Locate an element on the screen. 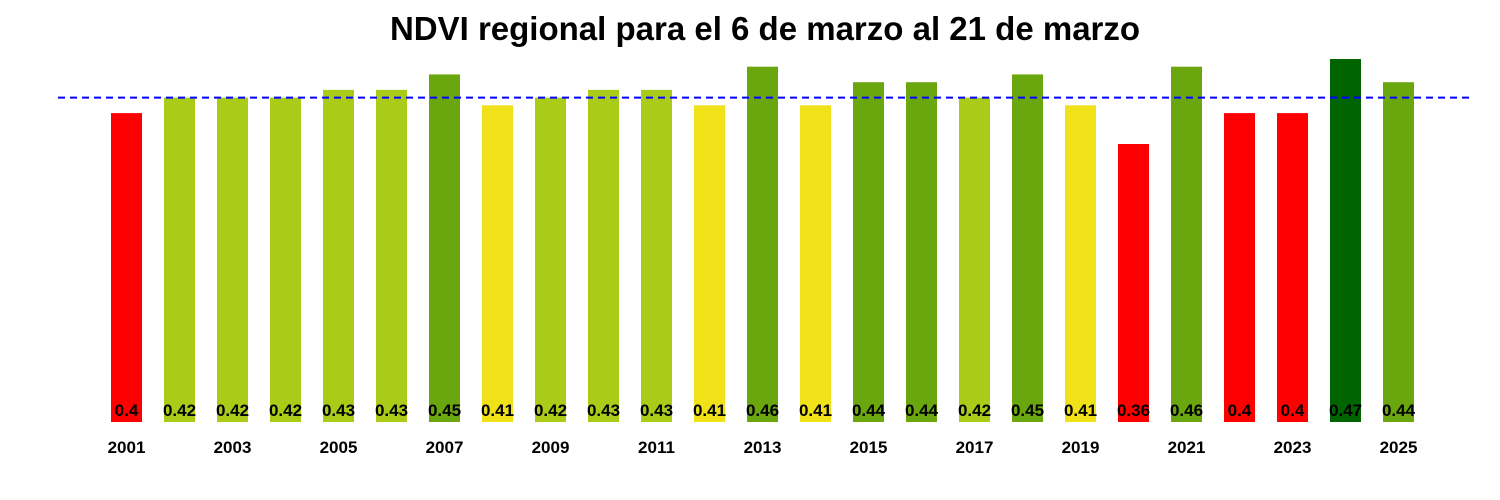 Image resolution: width=1500 pixels, height=500 pixels. bar-2004 is located at coordinates (285, 259).